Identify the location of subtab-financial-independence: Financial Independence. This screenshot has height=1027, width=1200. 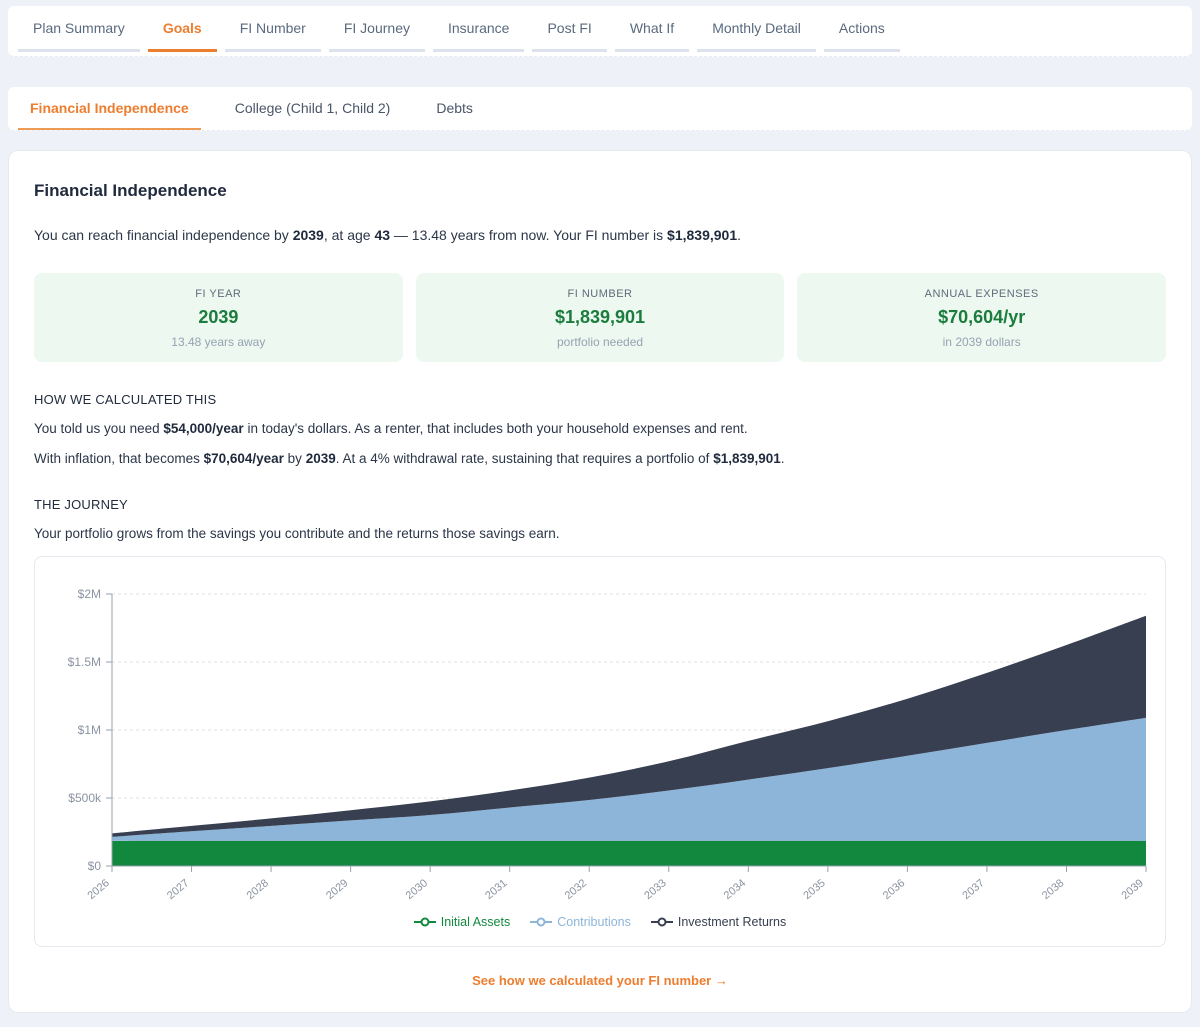
(109, 108).